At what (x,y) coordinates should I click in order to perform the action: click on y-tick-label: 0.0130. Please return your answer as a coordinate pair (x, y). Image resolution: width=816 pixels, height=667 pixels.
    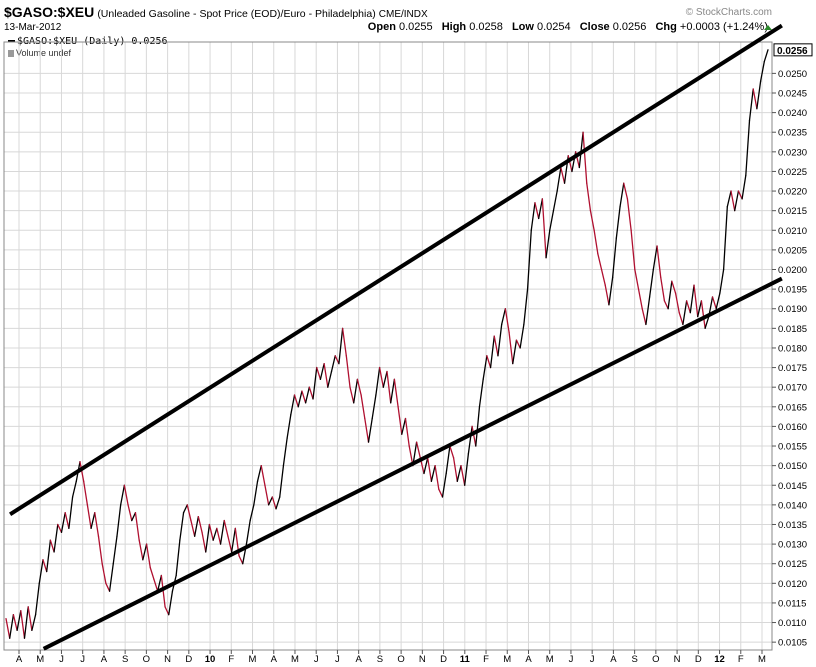
    Looking at the image, I should click on (792, 545).